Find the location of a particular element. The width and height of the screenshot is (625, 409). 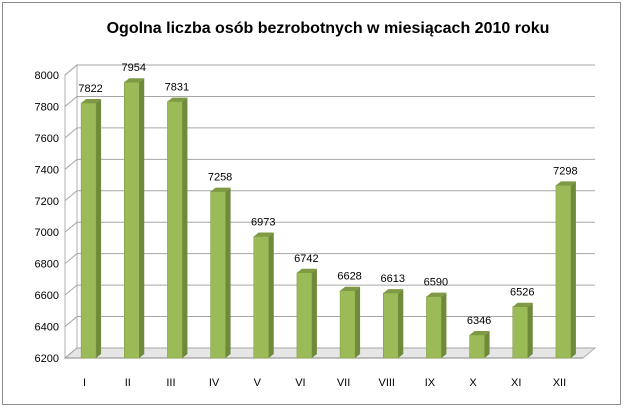

y-tick-label: 7400 is located at coordinates (47, 170).